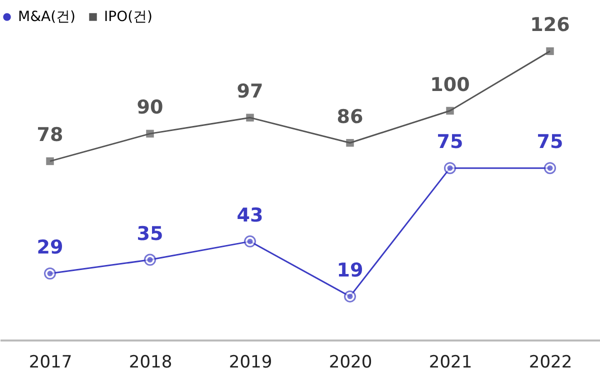  Describe the element at coordinates (47, 17) in the screenshot. I see `legend-label: M&A(건)` at that location.